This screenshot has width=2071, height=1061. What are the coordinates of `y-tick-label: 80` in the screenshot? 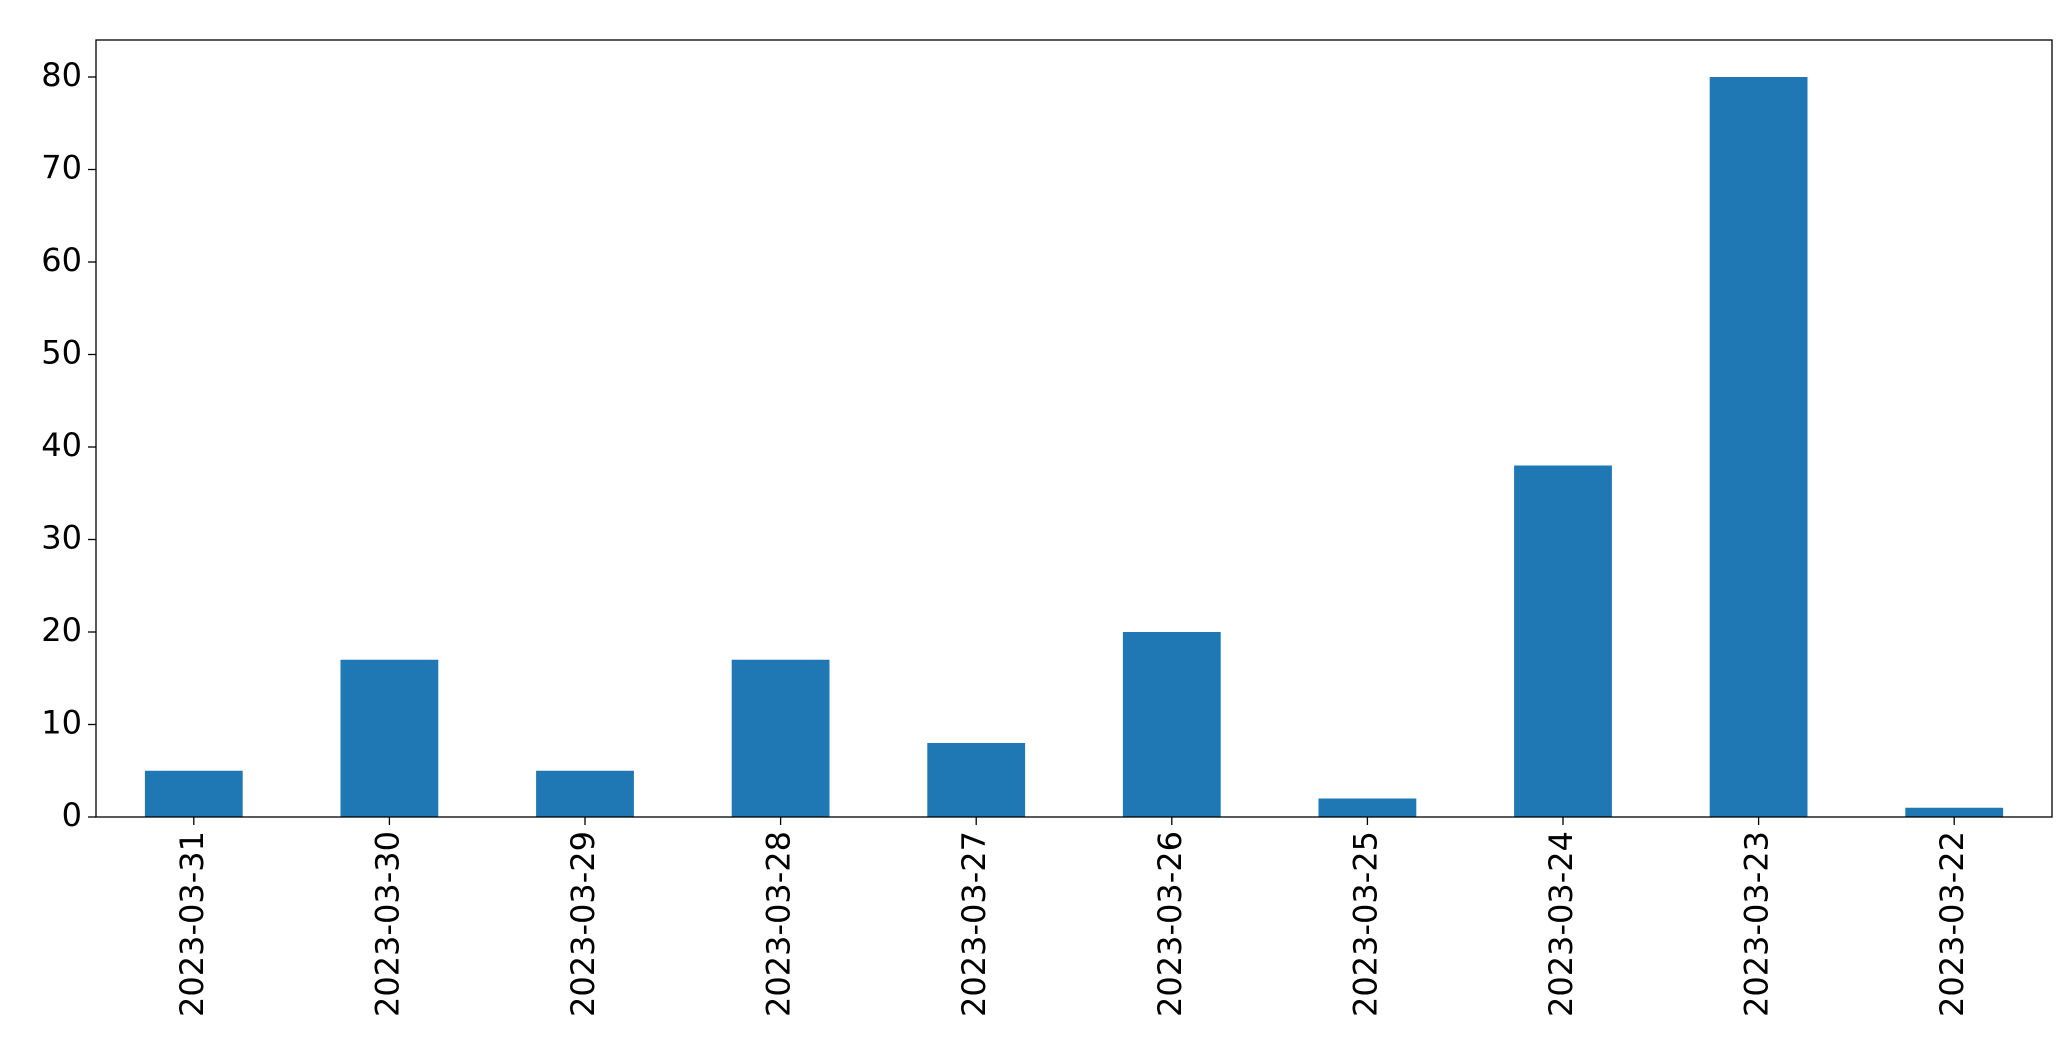 It's located at (61, 75).